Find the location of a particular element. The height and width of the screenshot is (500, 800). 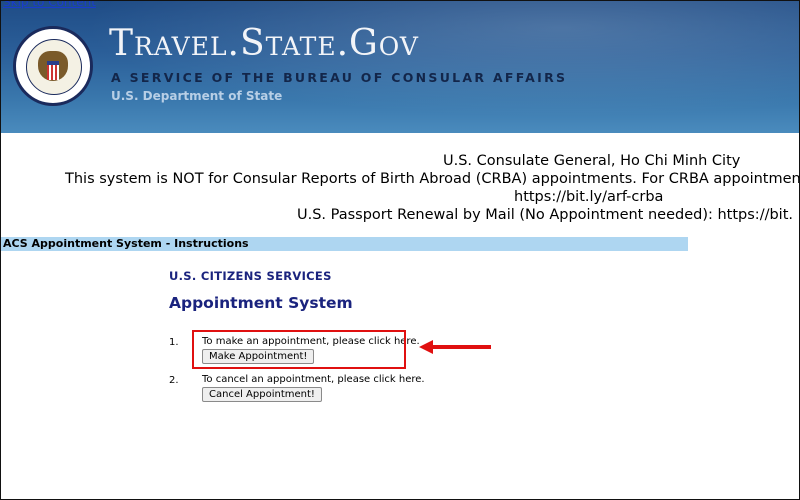

skip-to-content-link: Skip to Content is located at coordinates (49, 4).